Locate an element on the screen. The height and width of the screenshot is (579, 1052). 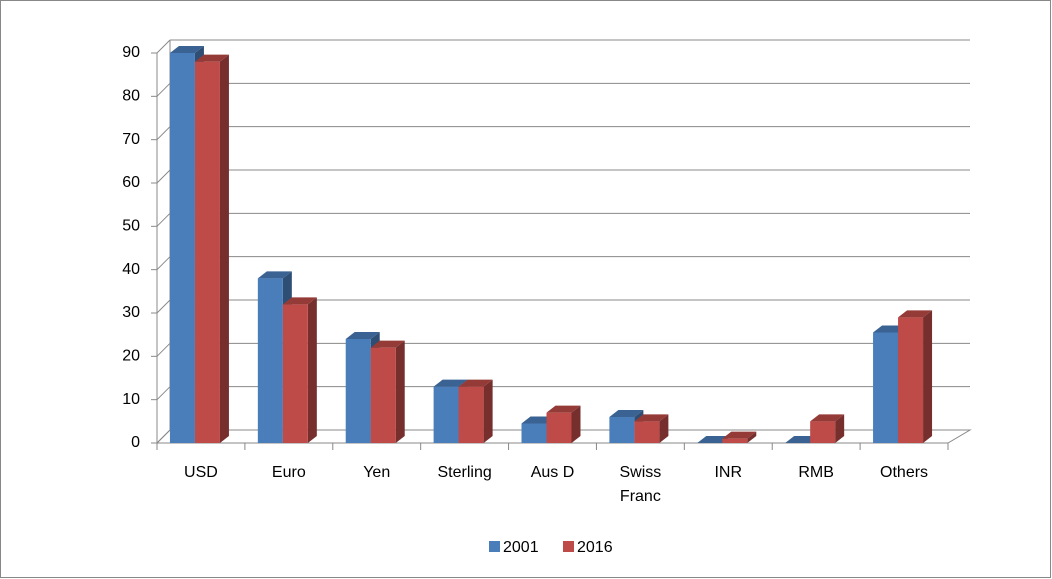
y-tick-label: 30 is located at coordinates (131, 312).